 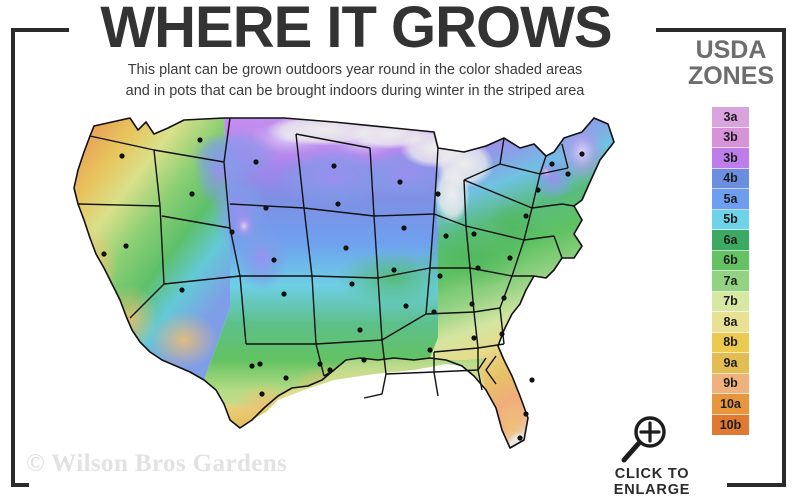 I want to click on magnifier-plus-icon, so click(x=644, y=440).